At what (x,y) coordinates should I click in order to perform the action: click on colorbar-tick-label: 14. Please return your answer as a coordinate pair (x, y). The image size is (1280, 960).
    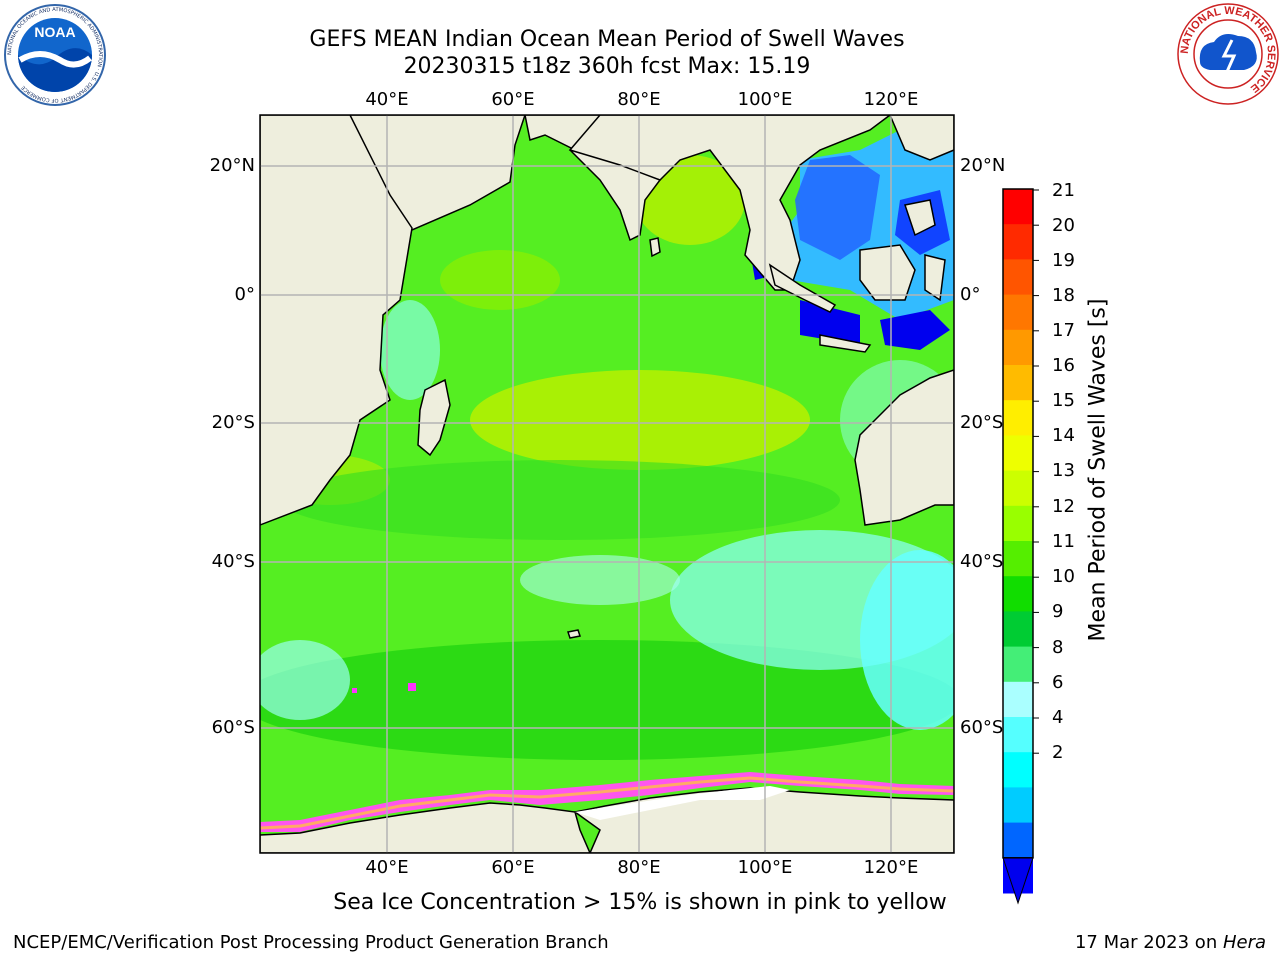
    Looking at the image, I should click on (1063, 435).